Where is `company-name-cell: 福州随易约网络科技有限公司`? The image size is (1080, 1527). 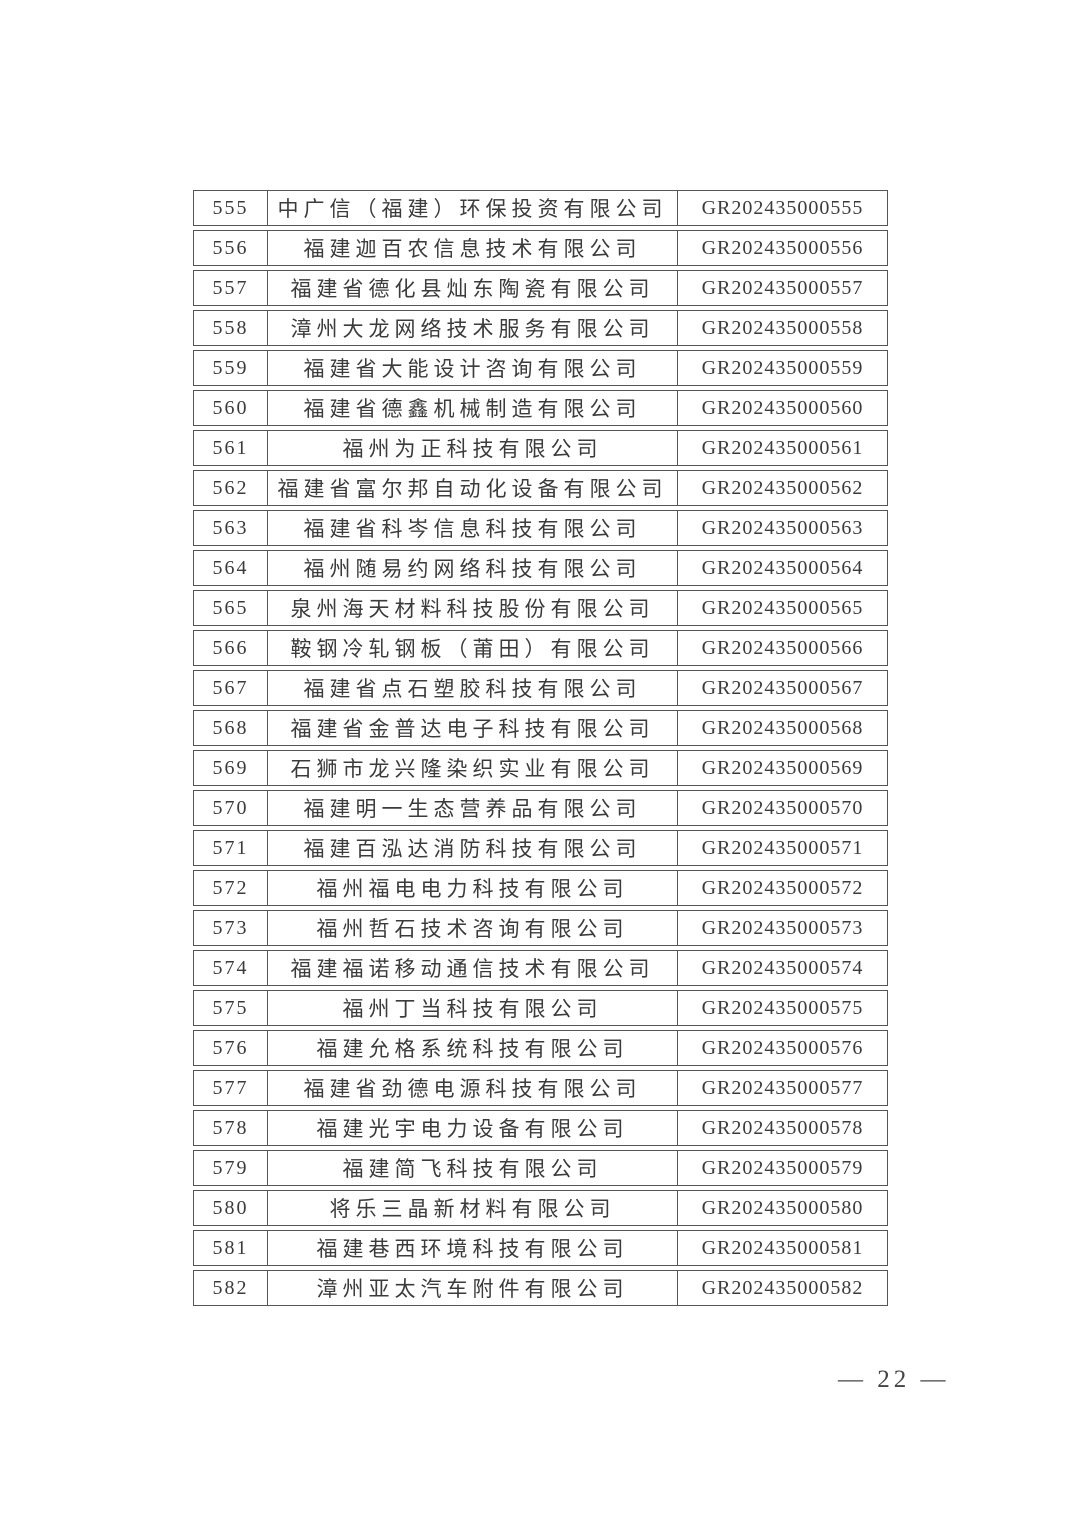 company-name-cell: 福州随易约网络科技有限公司 is located at coordinates (472, 568).